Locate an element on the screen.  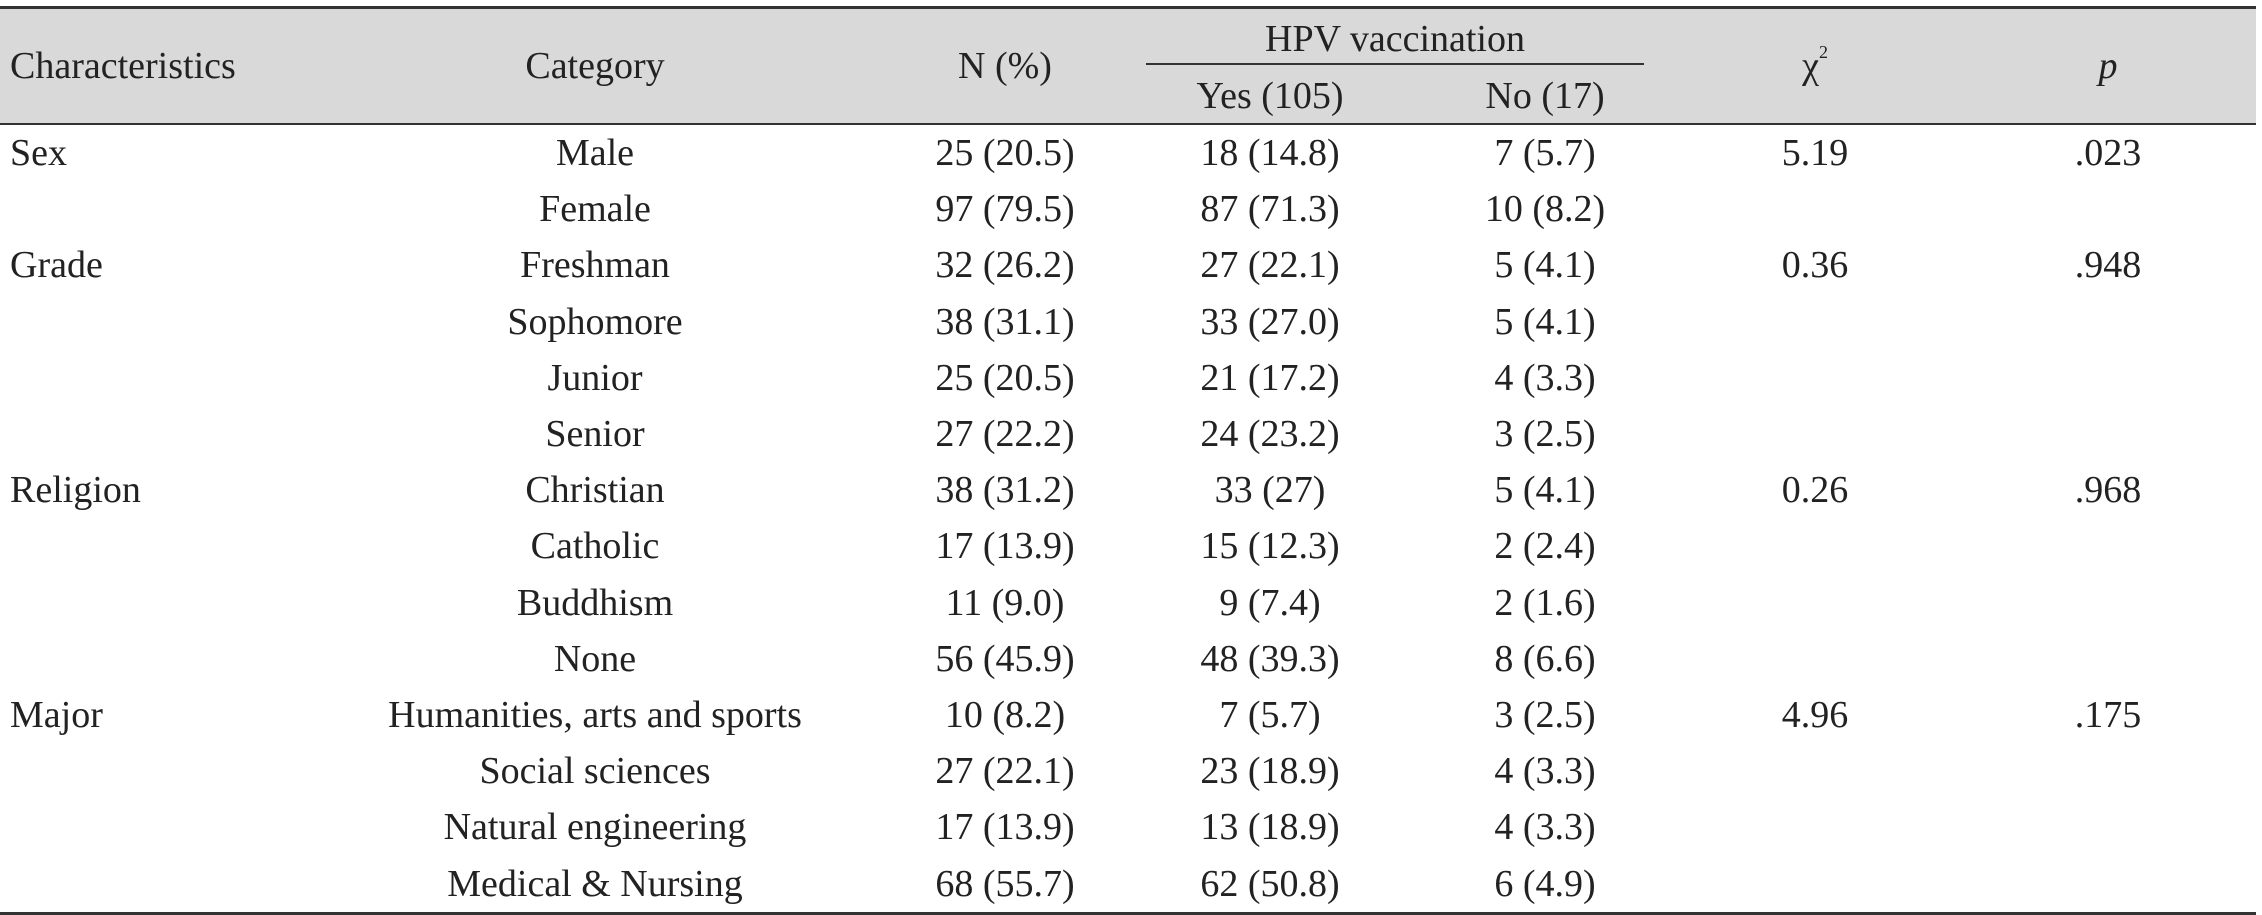
cell-yes: 27 (22.1) is located at coordinates (1270, 265).